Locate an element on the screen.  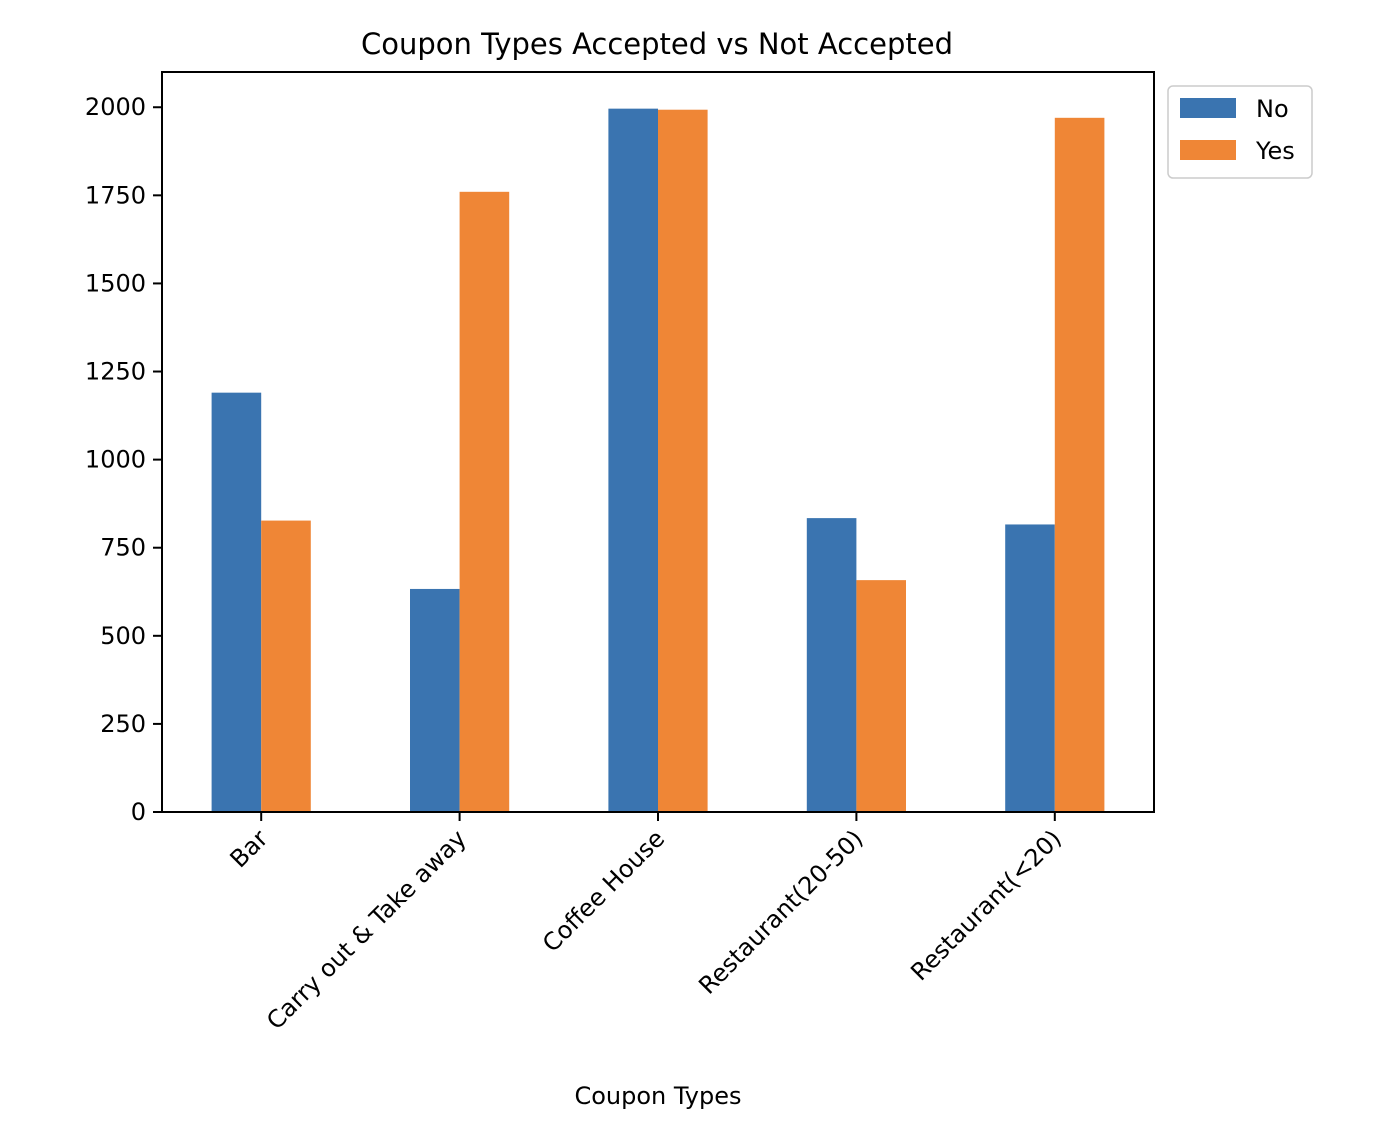
legend: No Yes is located at coordinates (1240, 132).